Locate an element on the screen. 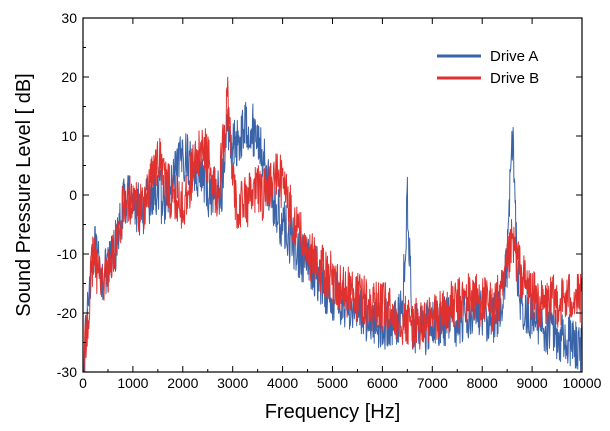 The width and height of the screenshot is (610, 431). y-axis-title: Sound Pressure Level [ dB] is located at coordinates (24, 194).